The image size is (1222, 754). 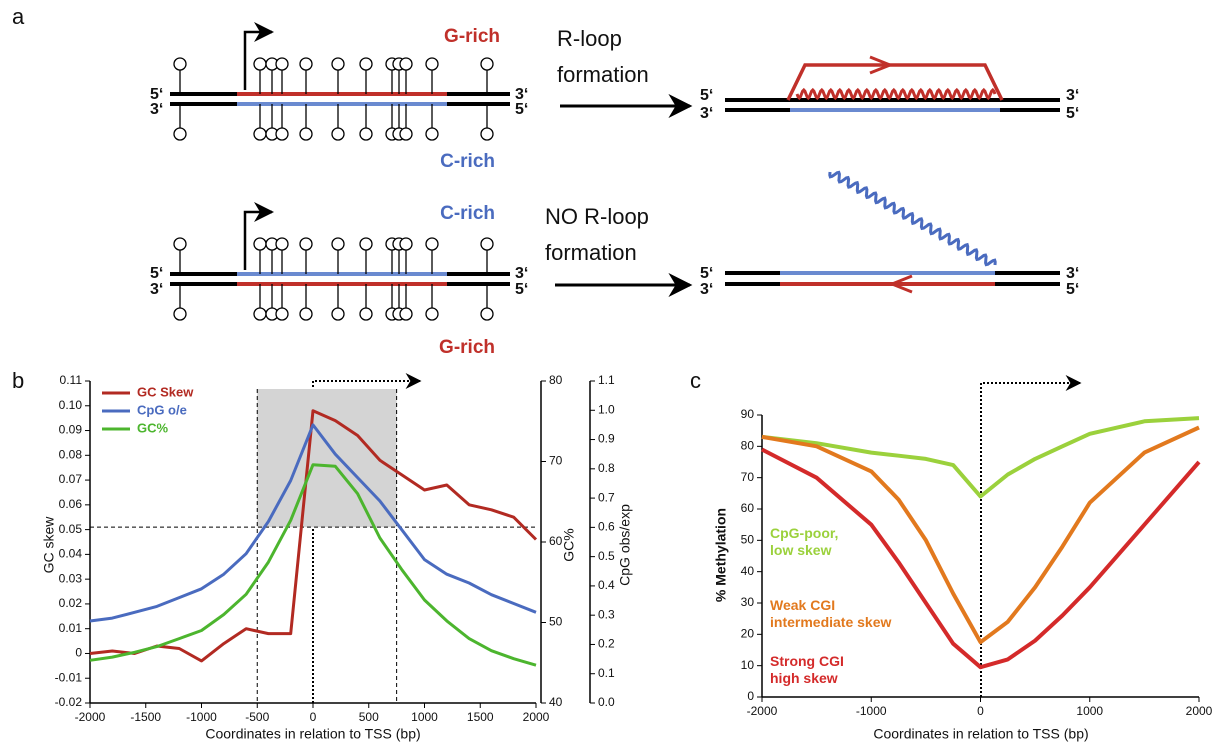 I want to click on axis-label: GC%, so click(x=569, y=544).